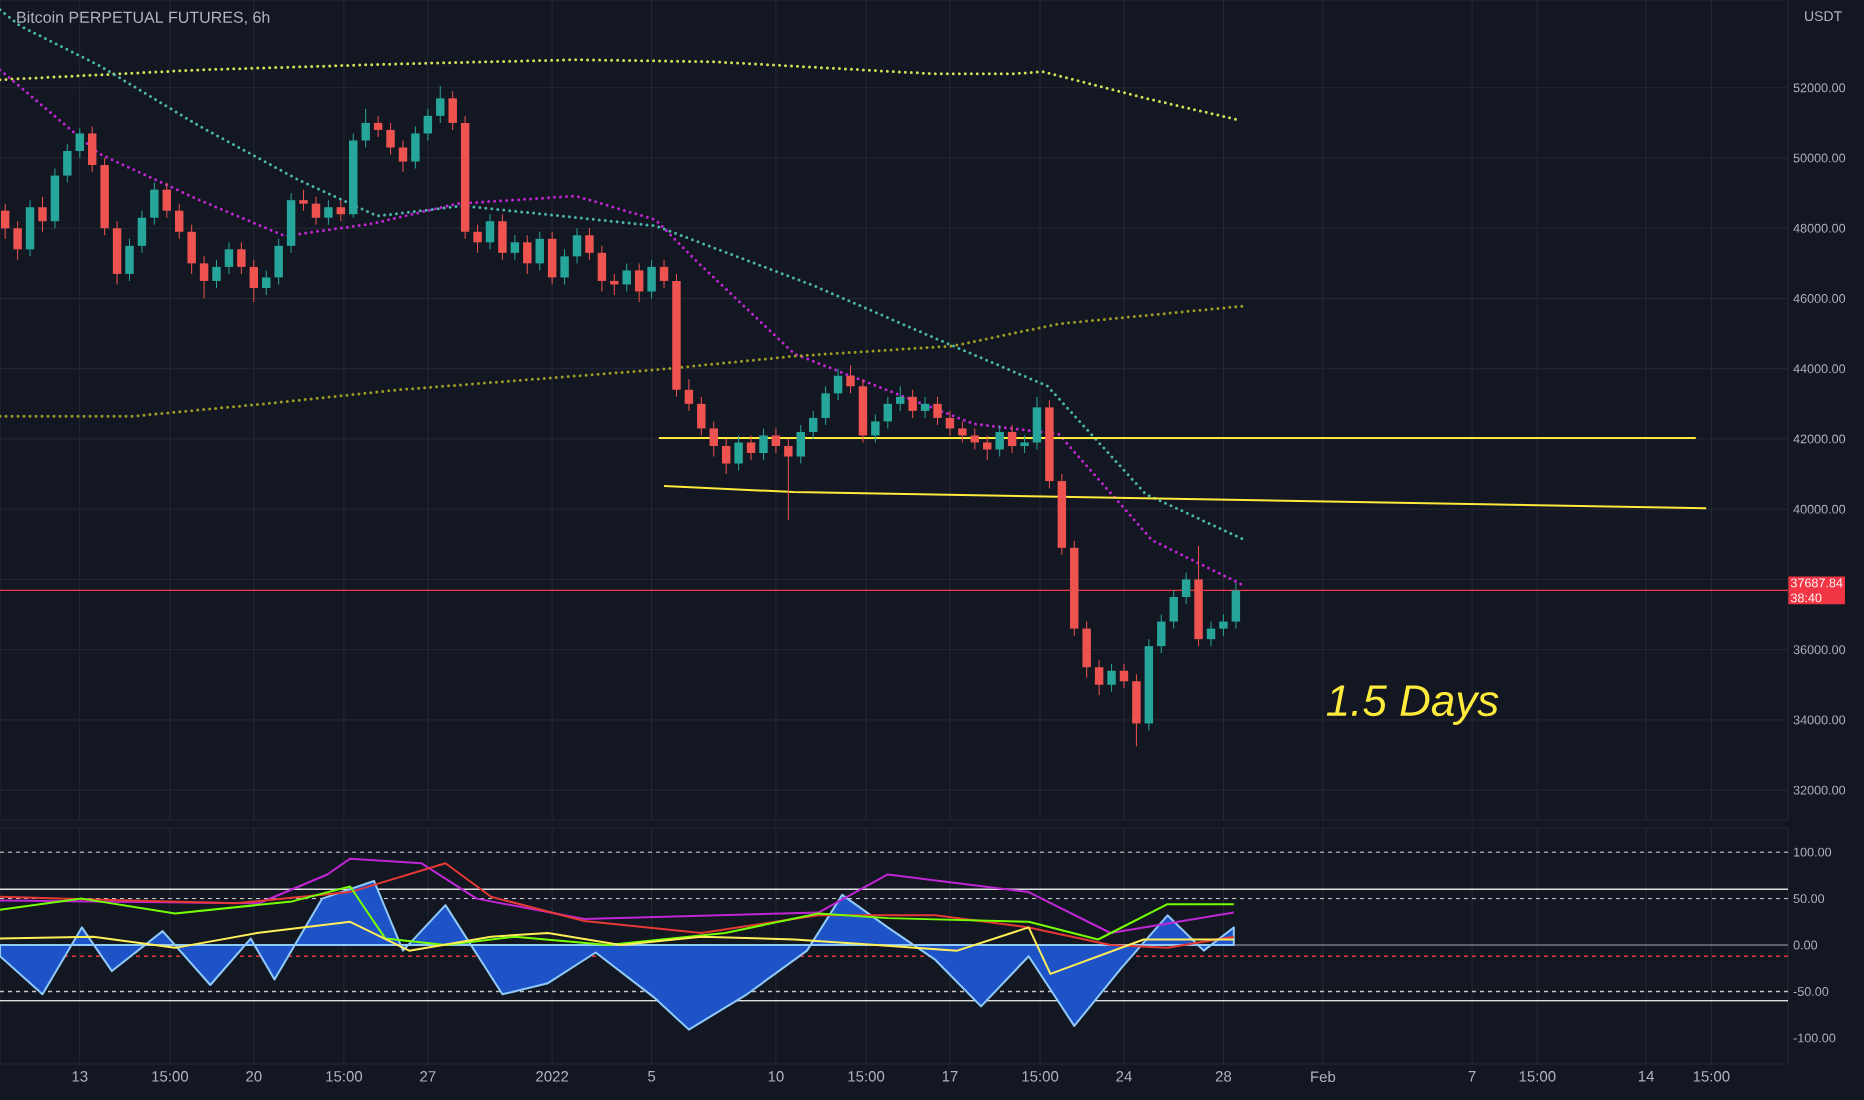 This screenshot has height=1100, width=1864. What do you see at coordinates (143, 18) in the screenshot?
I see `text: Bitcoin PERPETUAL FUTURES, 6h` at bounding box center [143, 18].